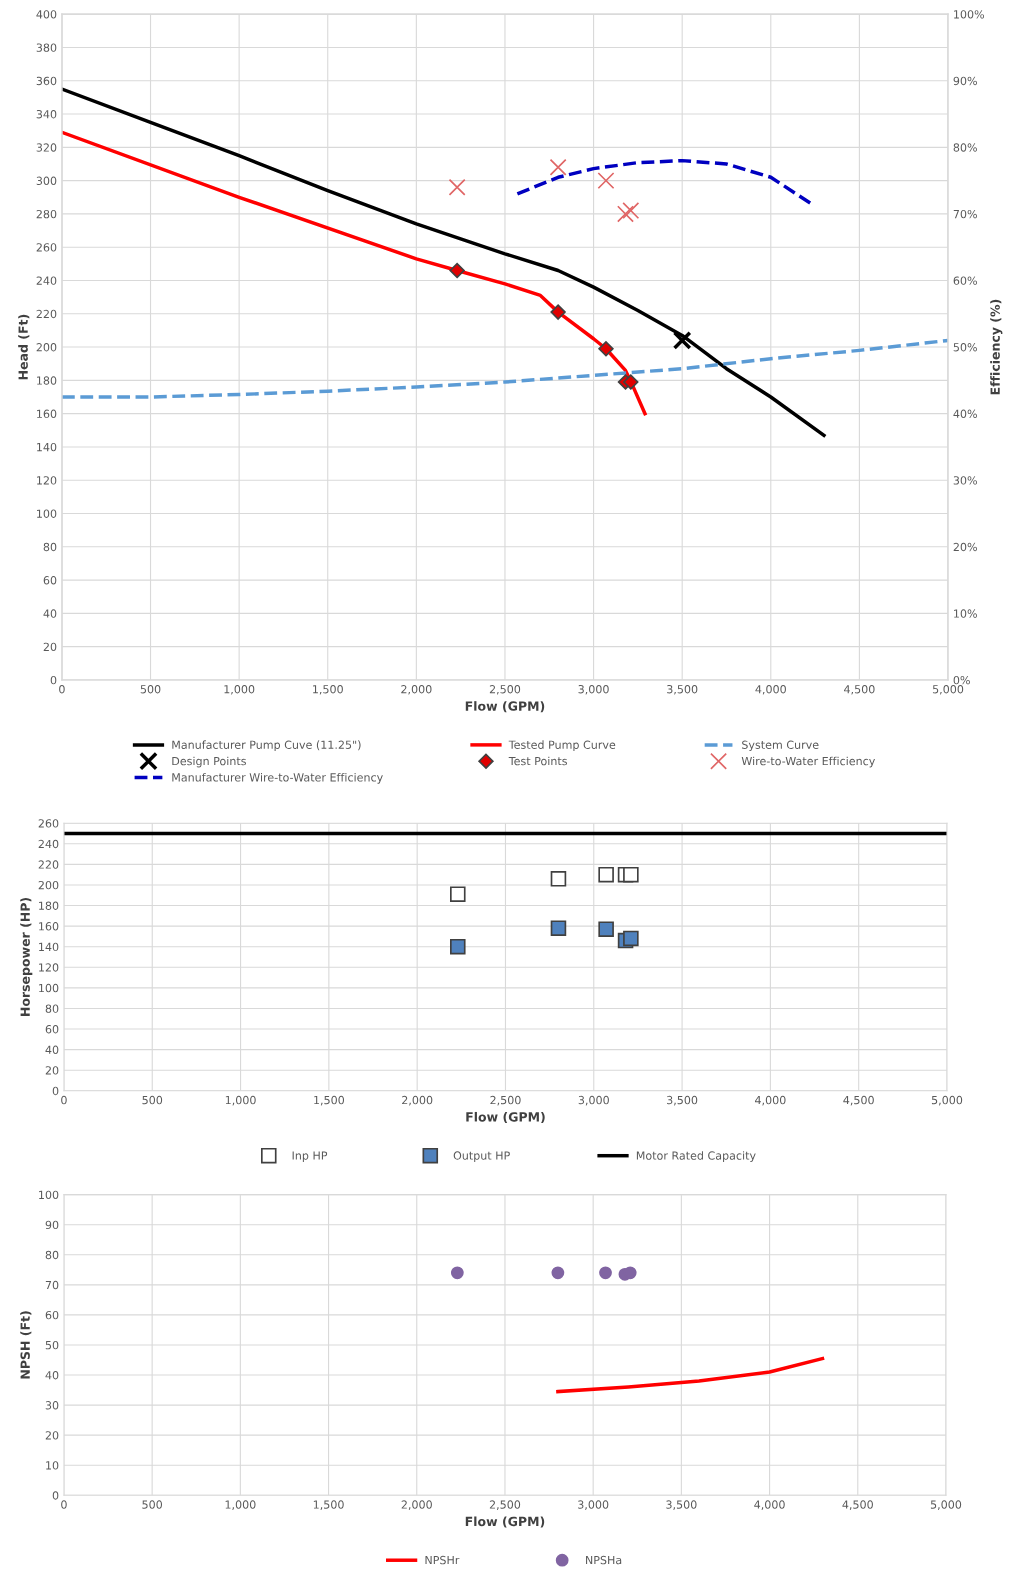  I want to click on y-axis-title: Horsepower (HP), so click(26, 956).